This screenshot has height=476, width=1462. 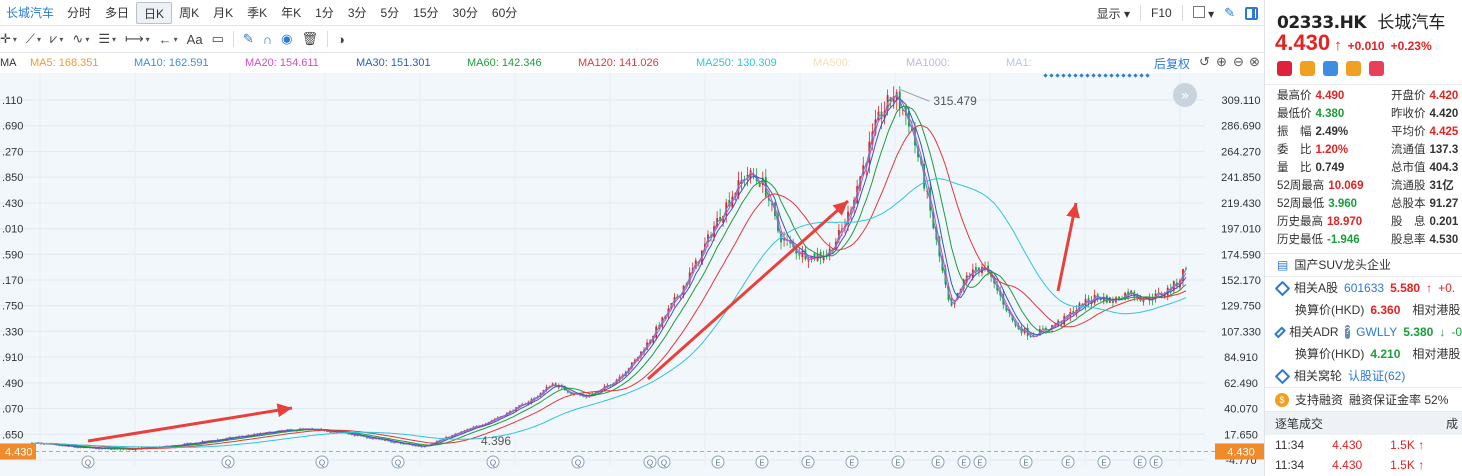 What do you see at coordinates (1363, 68) in the screenshot?
I see `badge-icons` at bounding box center [1363, 68].